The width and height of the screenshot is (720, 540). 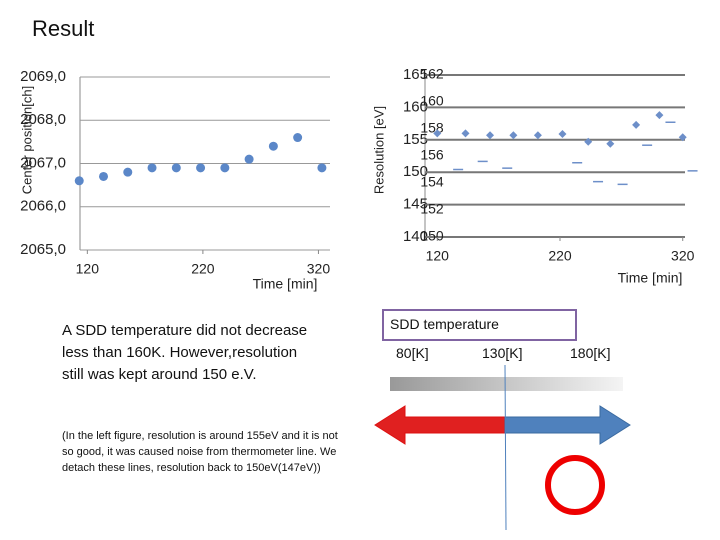 What do you see at coordinates (444, 324) in the screenshot?
I see `legend-title: SDD temperature` at bounding box center [444, 324].